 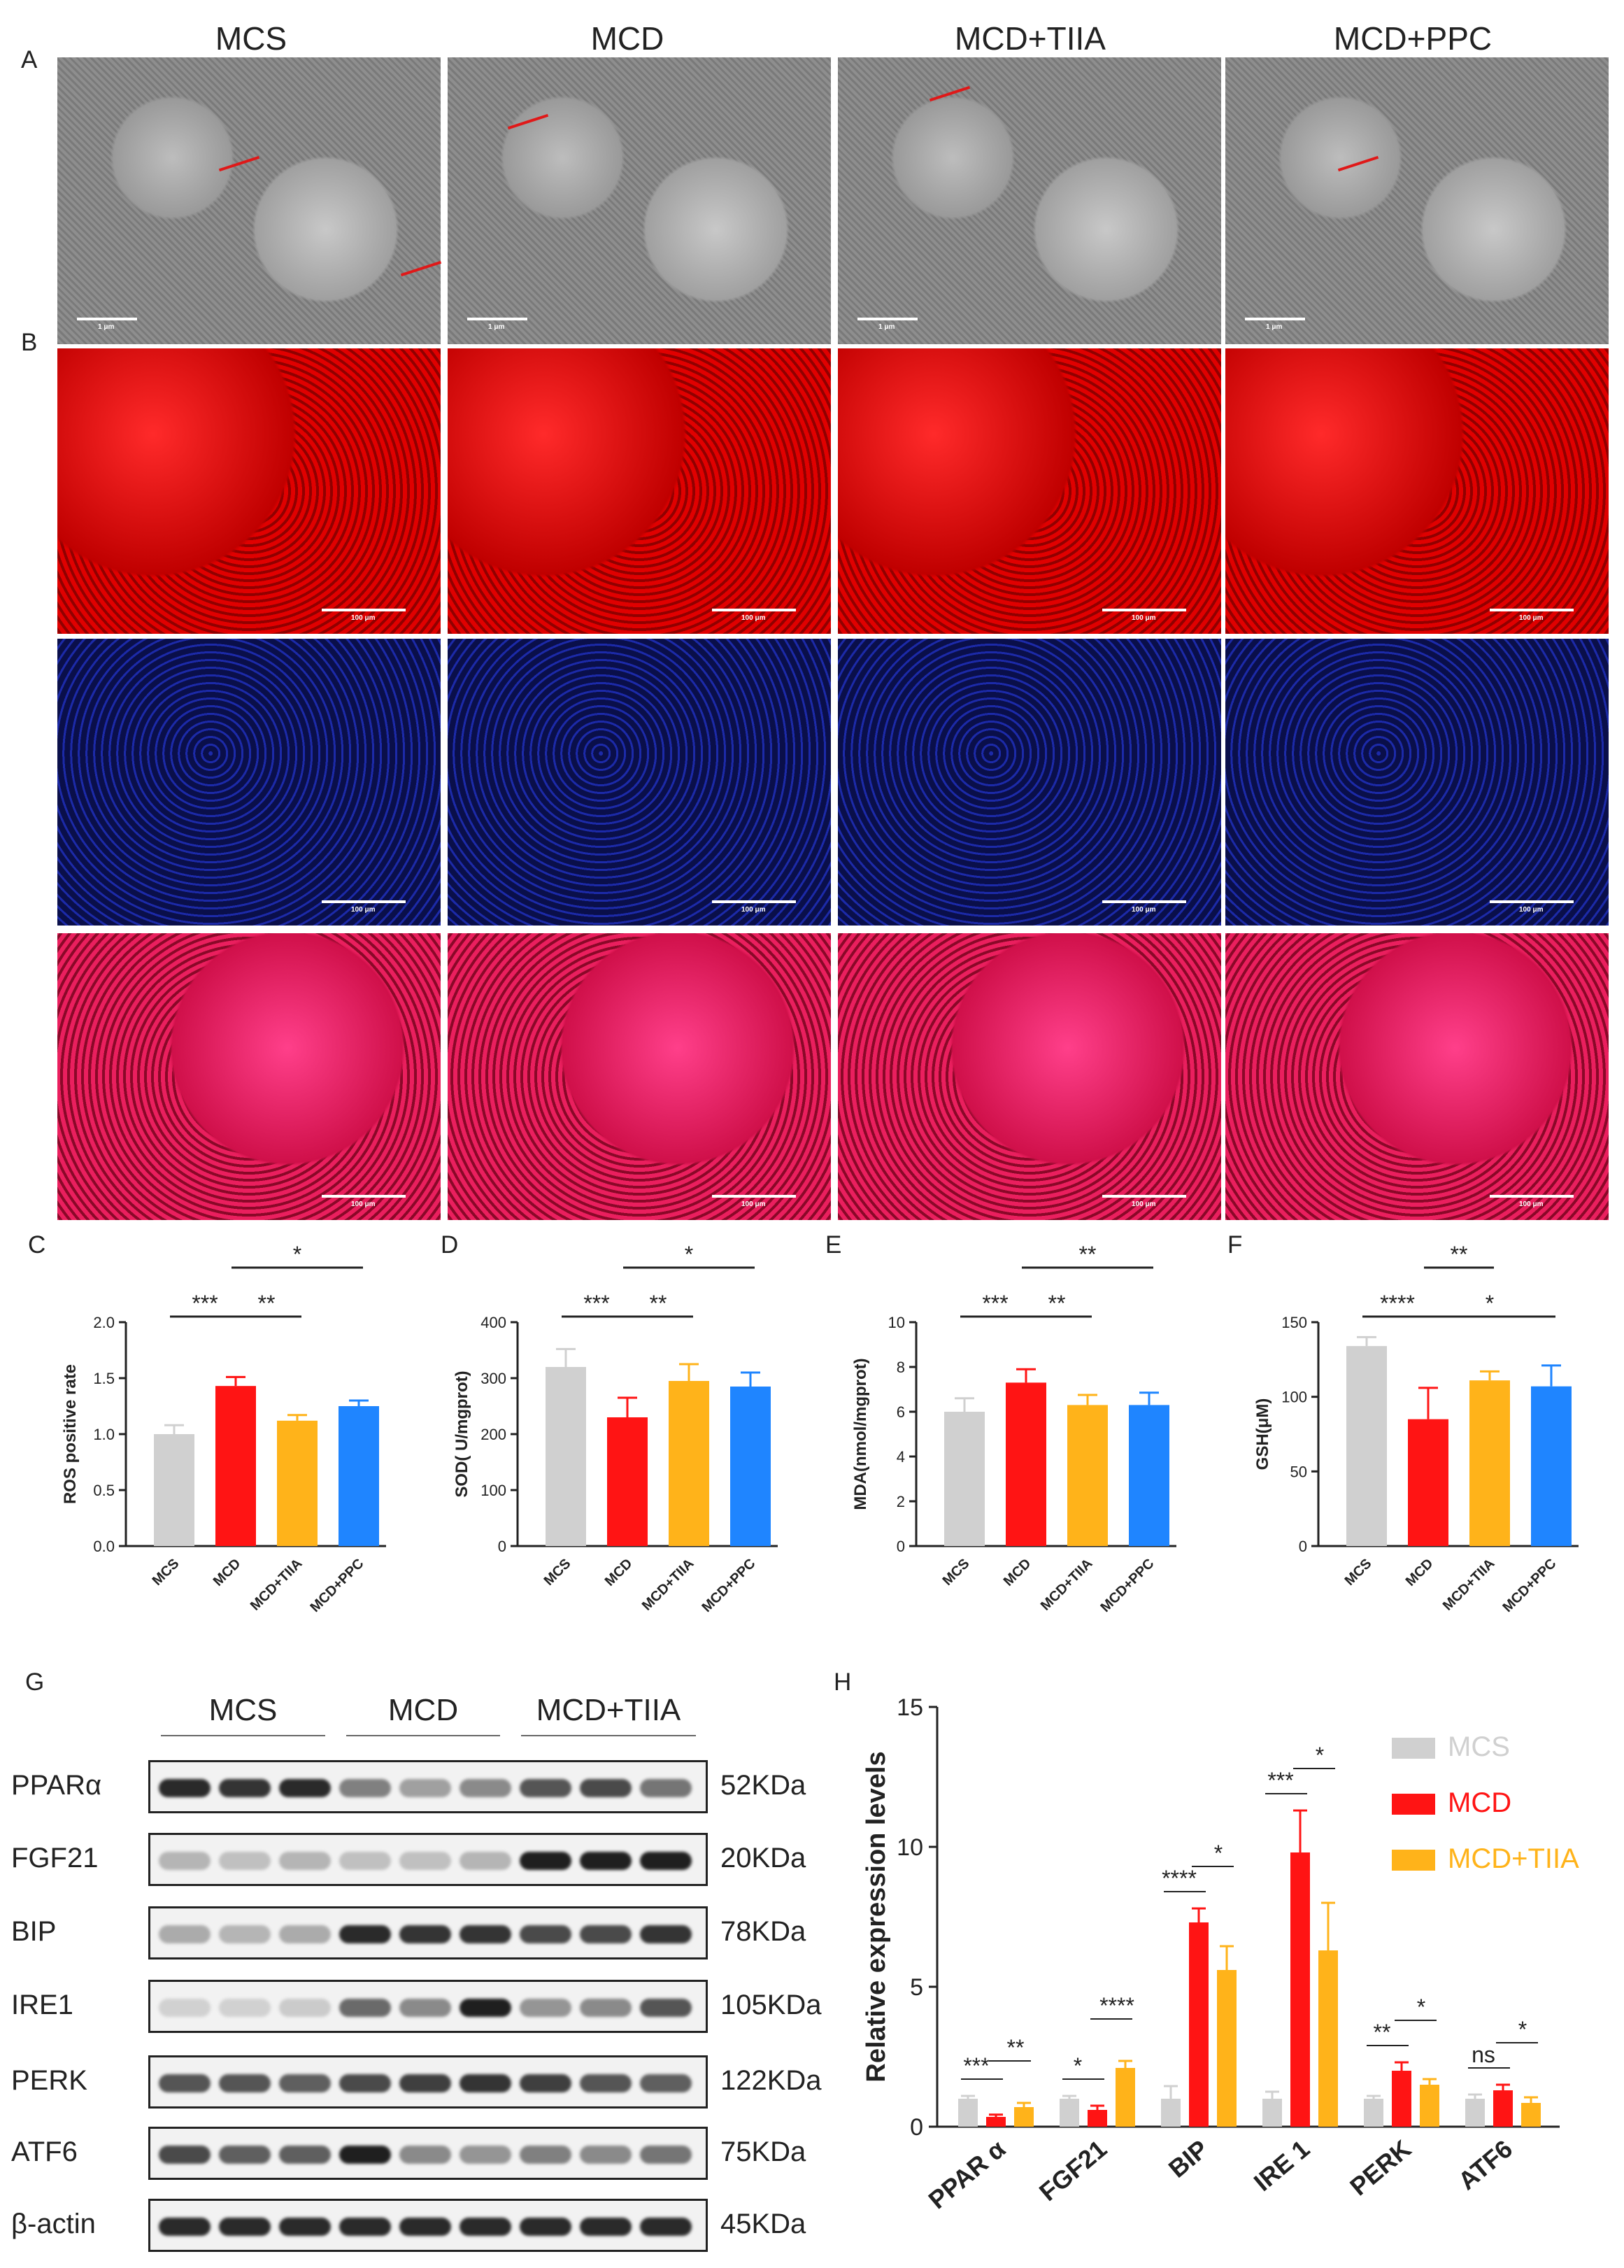 What do you see at coordinates (896, 1322) in the screenshot?
I see `y-tick-label: 10` at bounding box center [896, 1322].